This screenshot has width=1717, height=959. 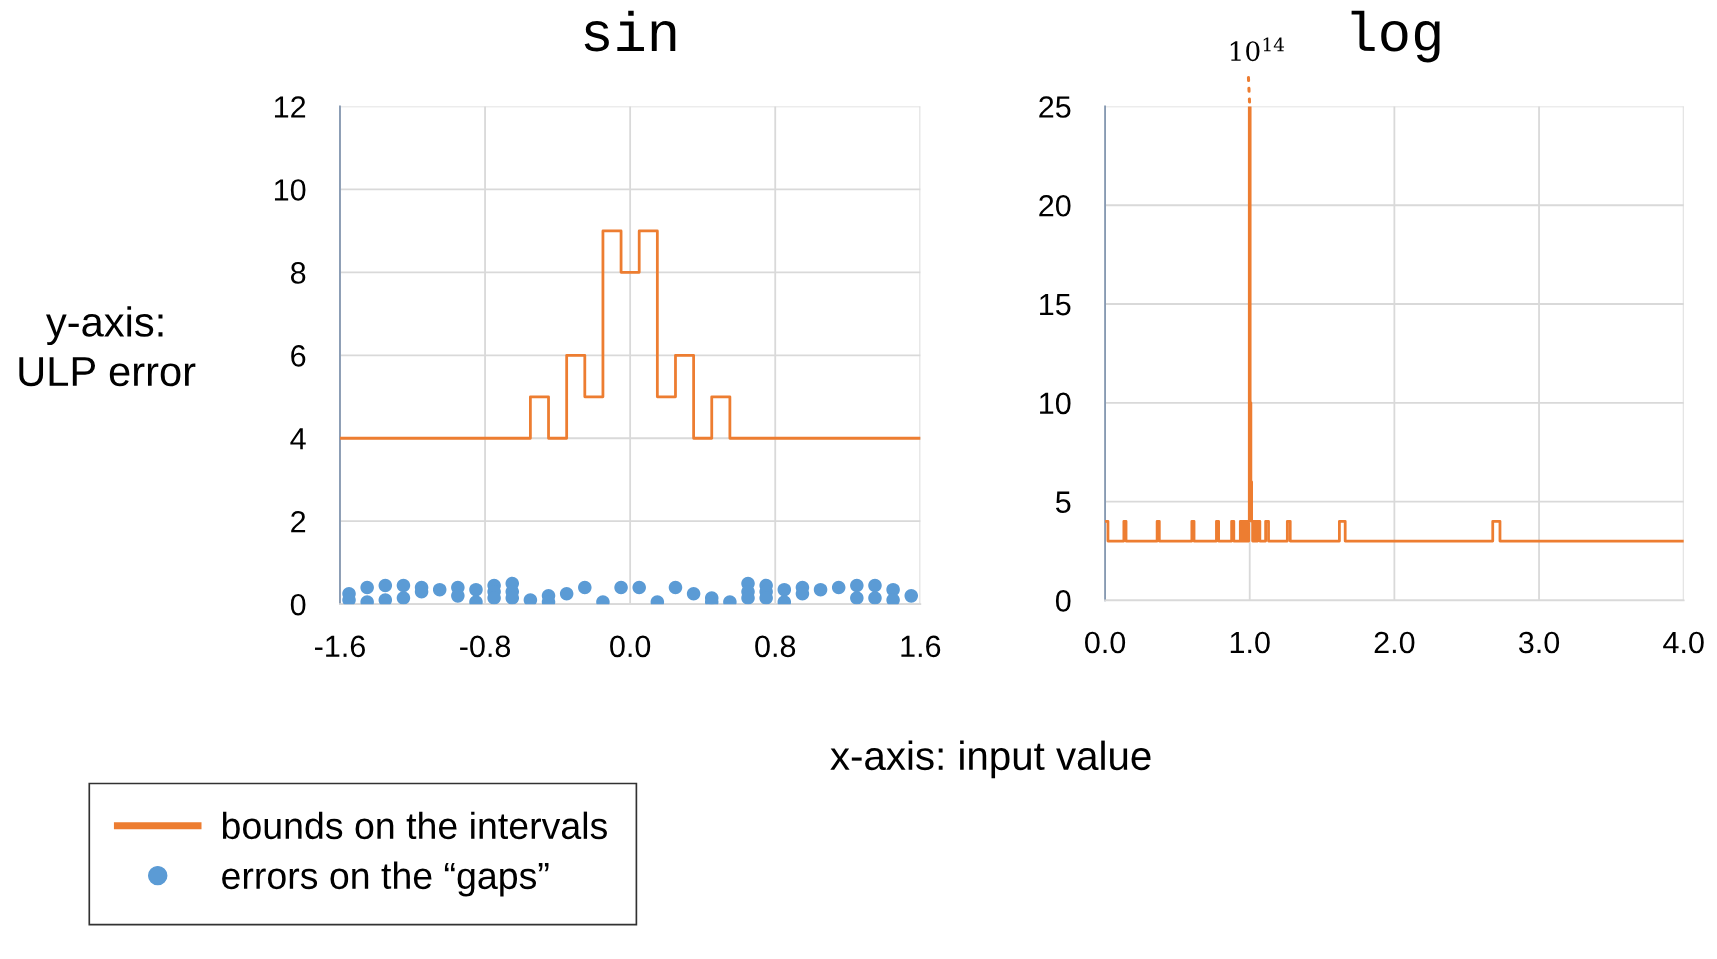 What do you see at coordinates (990, 759) in the screenshot?
I see `x-axis-title: x-axis: input value` at bounding box center [990, 759].